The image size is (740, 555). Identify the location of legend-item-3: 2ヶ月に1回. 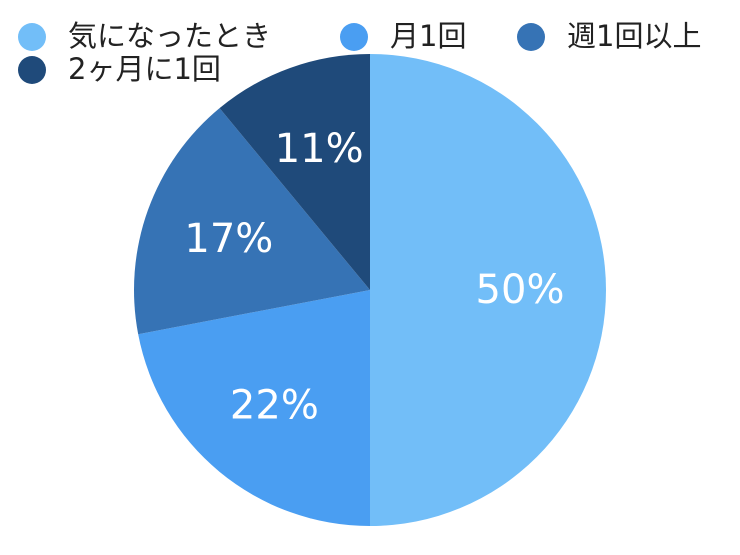
(119, 69).